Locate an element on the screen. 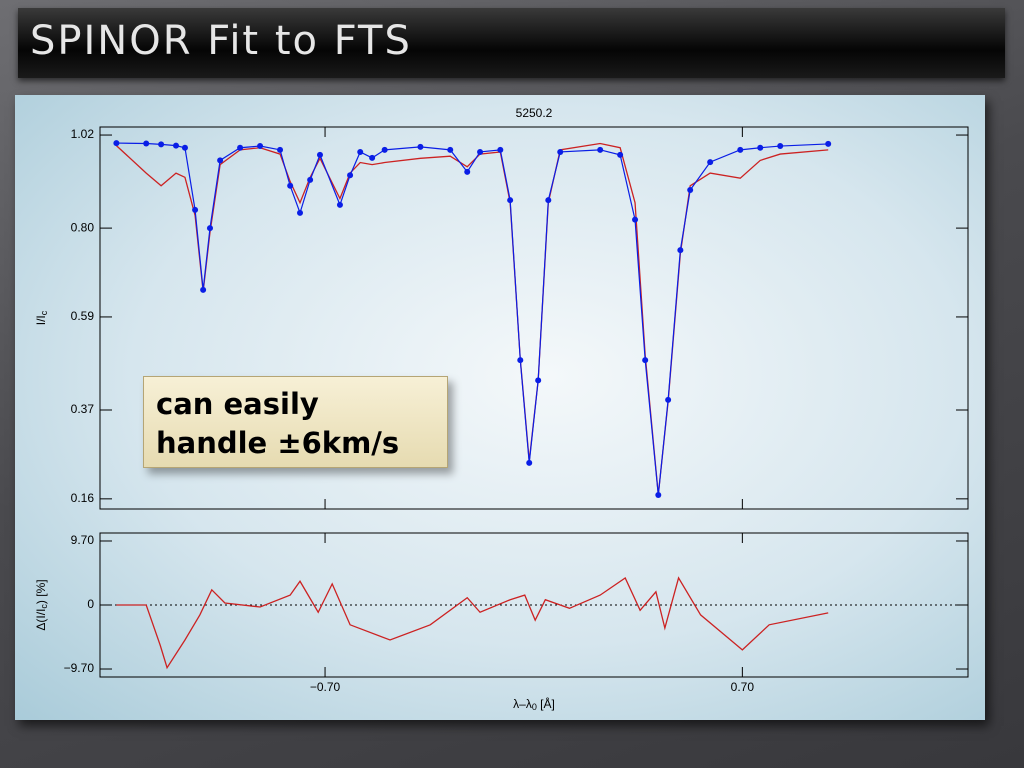 The width and height of the screenshot is (1024, 768). axis-label: I/Ic is located at coordinates (41, 317).